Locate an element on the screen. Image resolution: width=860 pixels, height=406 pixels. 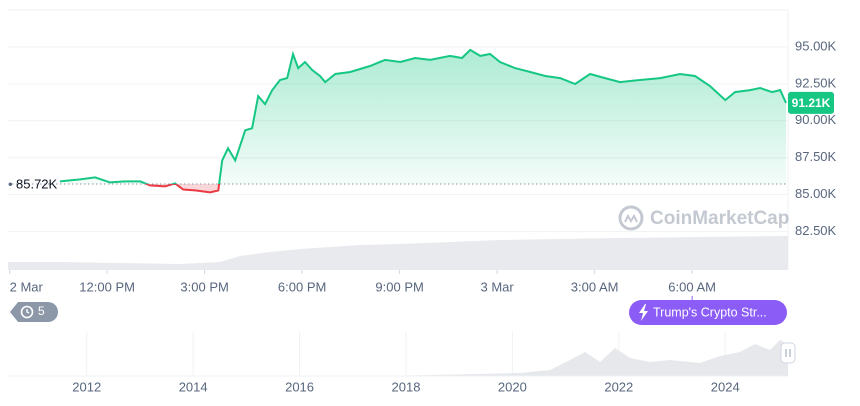
y-tick-label: 87.50K is located at coordinates (816, 156).